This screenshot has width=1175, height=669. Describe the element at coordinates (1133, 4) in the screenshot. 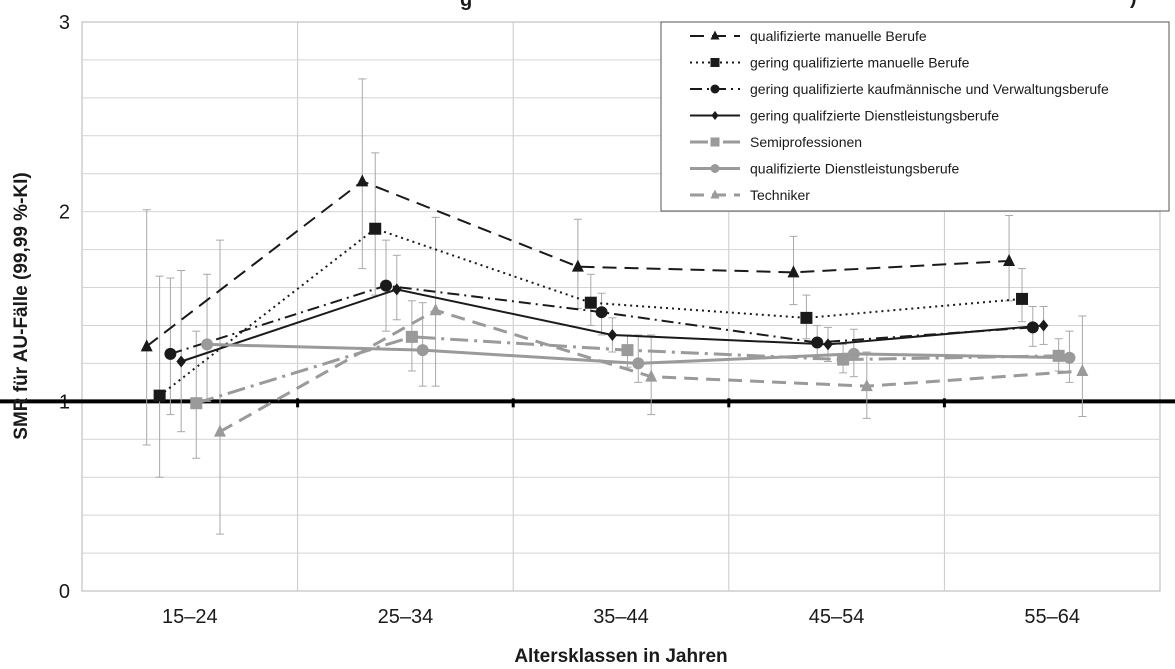

I see `clipped-title-right: )` at that location.